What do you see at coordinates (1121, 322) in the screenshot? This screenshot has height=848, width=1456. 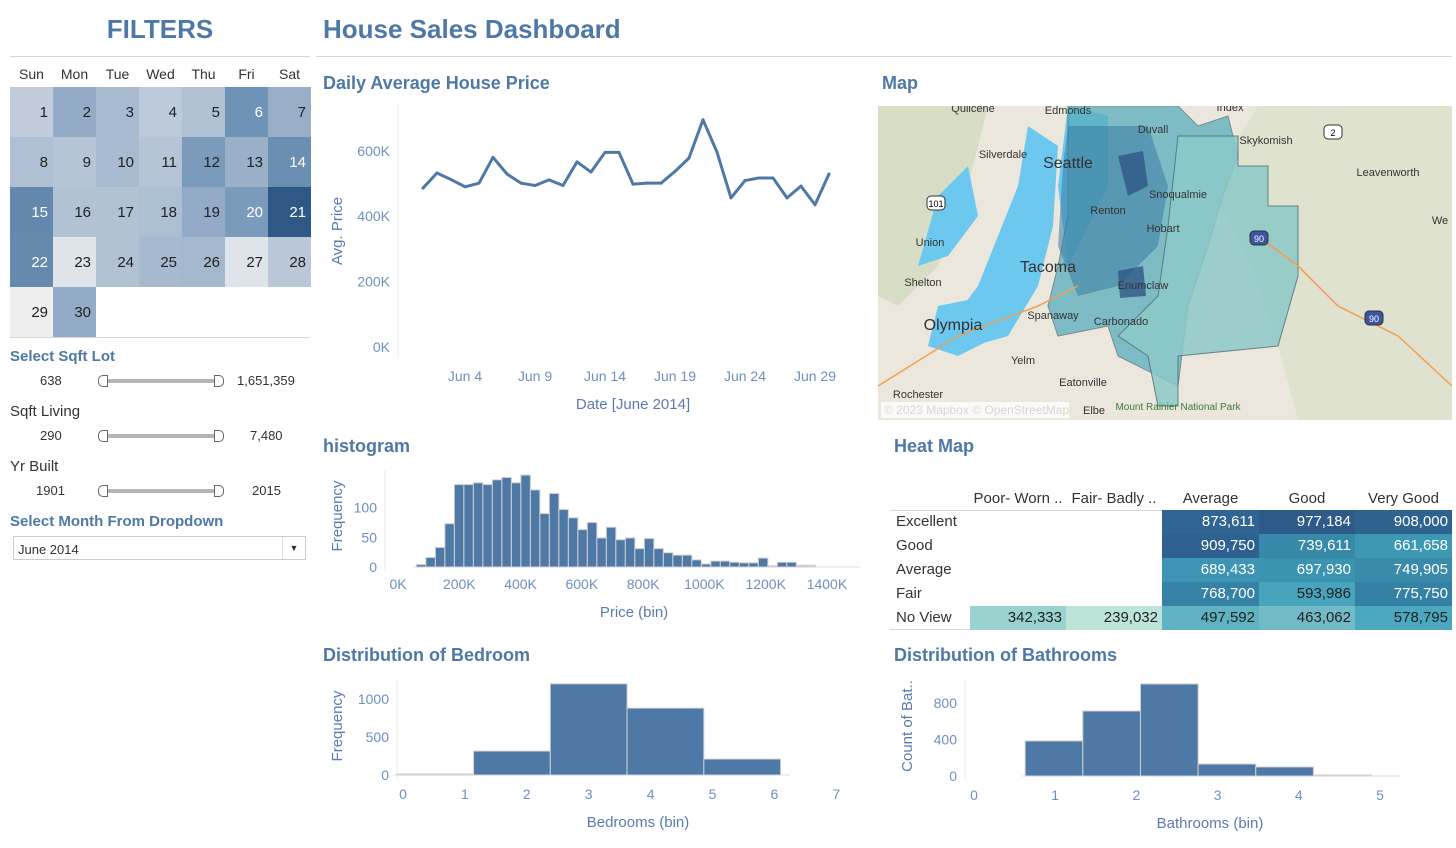 I see `map-place-label: Carbonado` at bounding box center [1121, 322].